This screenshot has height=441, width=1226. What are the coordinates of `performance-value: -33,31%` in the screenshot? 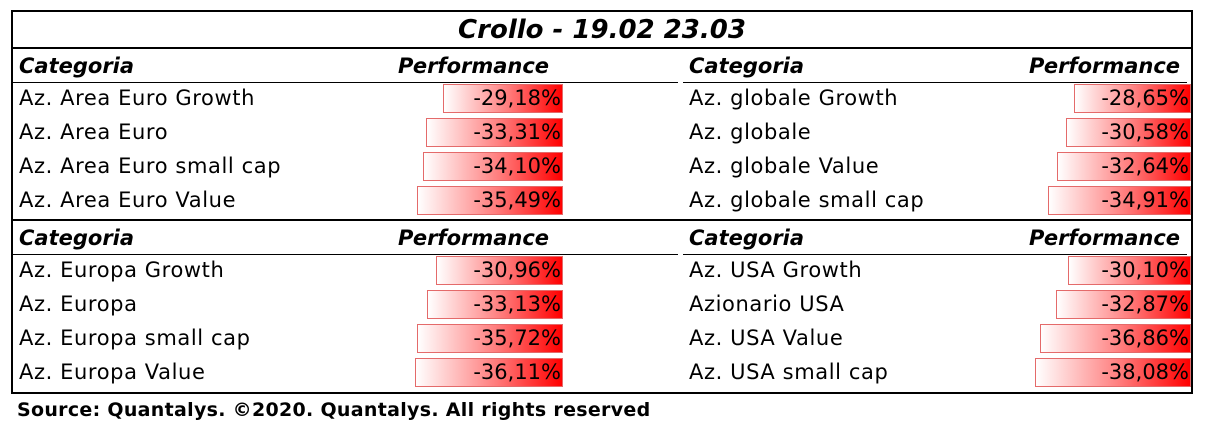 It's located at (517, 132).